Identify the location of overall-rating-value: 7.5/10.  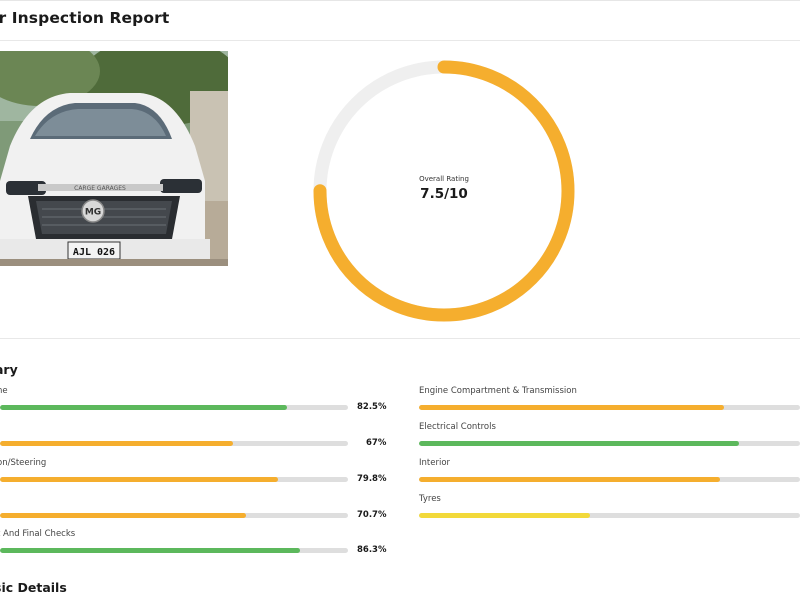
(444, 194).